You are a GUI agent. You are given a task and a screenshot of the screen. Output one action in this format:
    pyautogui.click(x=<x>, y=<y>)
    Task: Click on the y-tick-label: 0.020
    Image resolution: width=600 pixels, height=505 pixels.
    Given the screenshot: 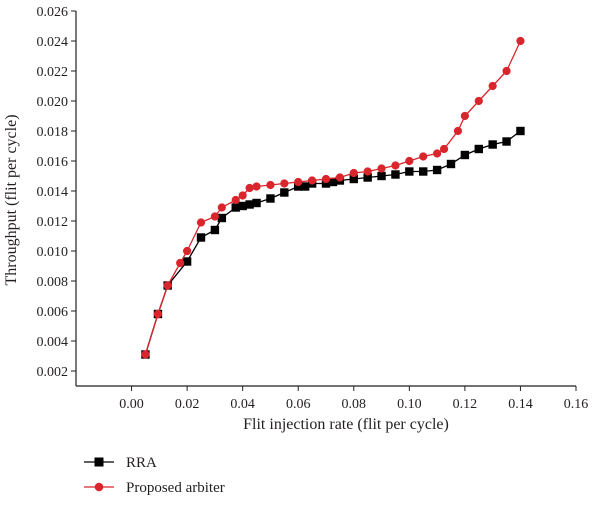 What is the action you would take?
    pyautogui.click(x=53, y=102)
    